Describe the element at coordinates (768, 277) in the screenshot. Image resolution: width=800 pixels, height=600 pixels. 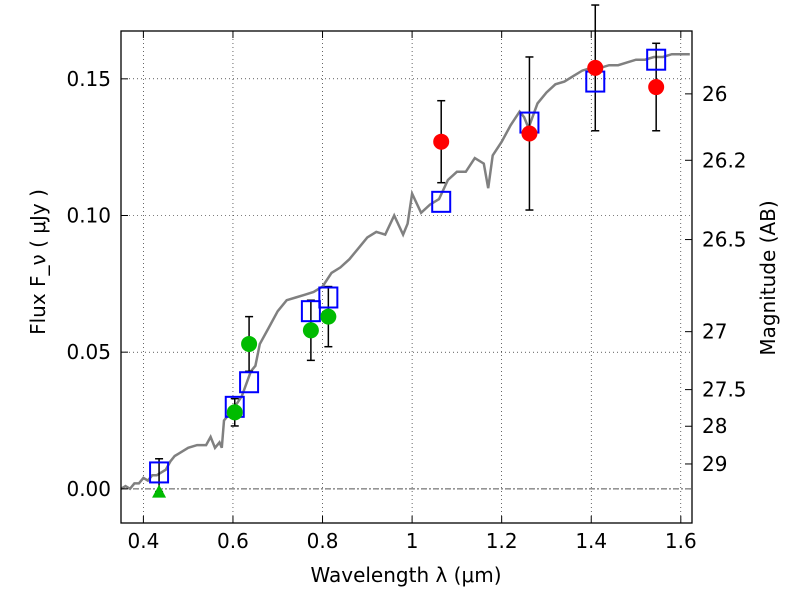
I see `y2-axis-label: Magnitude (AB)` at that location.